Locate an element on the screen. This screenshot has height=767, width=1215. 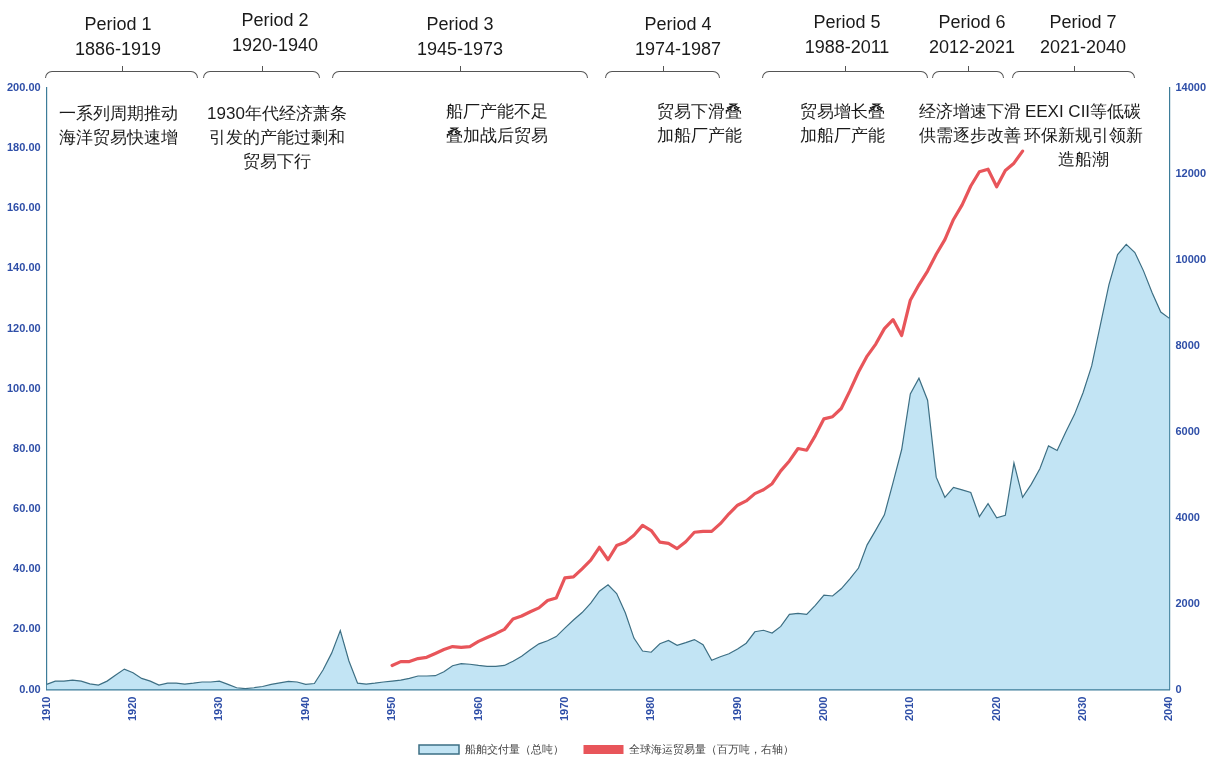
x-tick-label: 1950 is located at coordinates (391, 709).